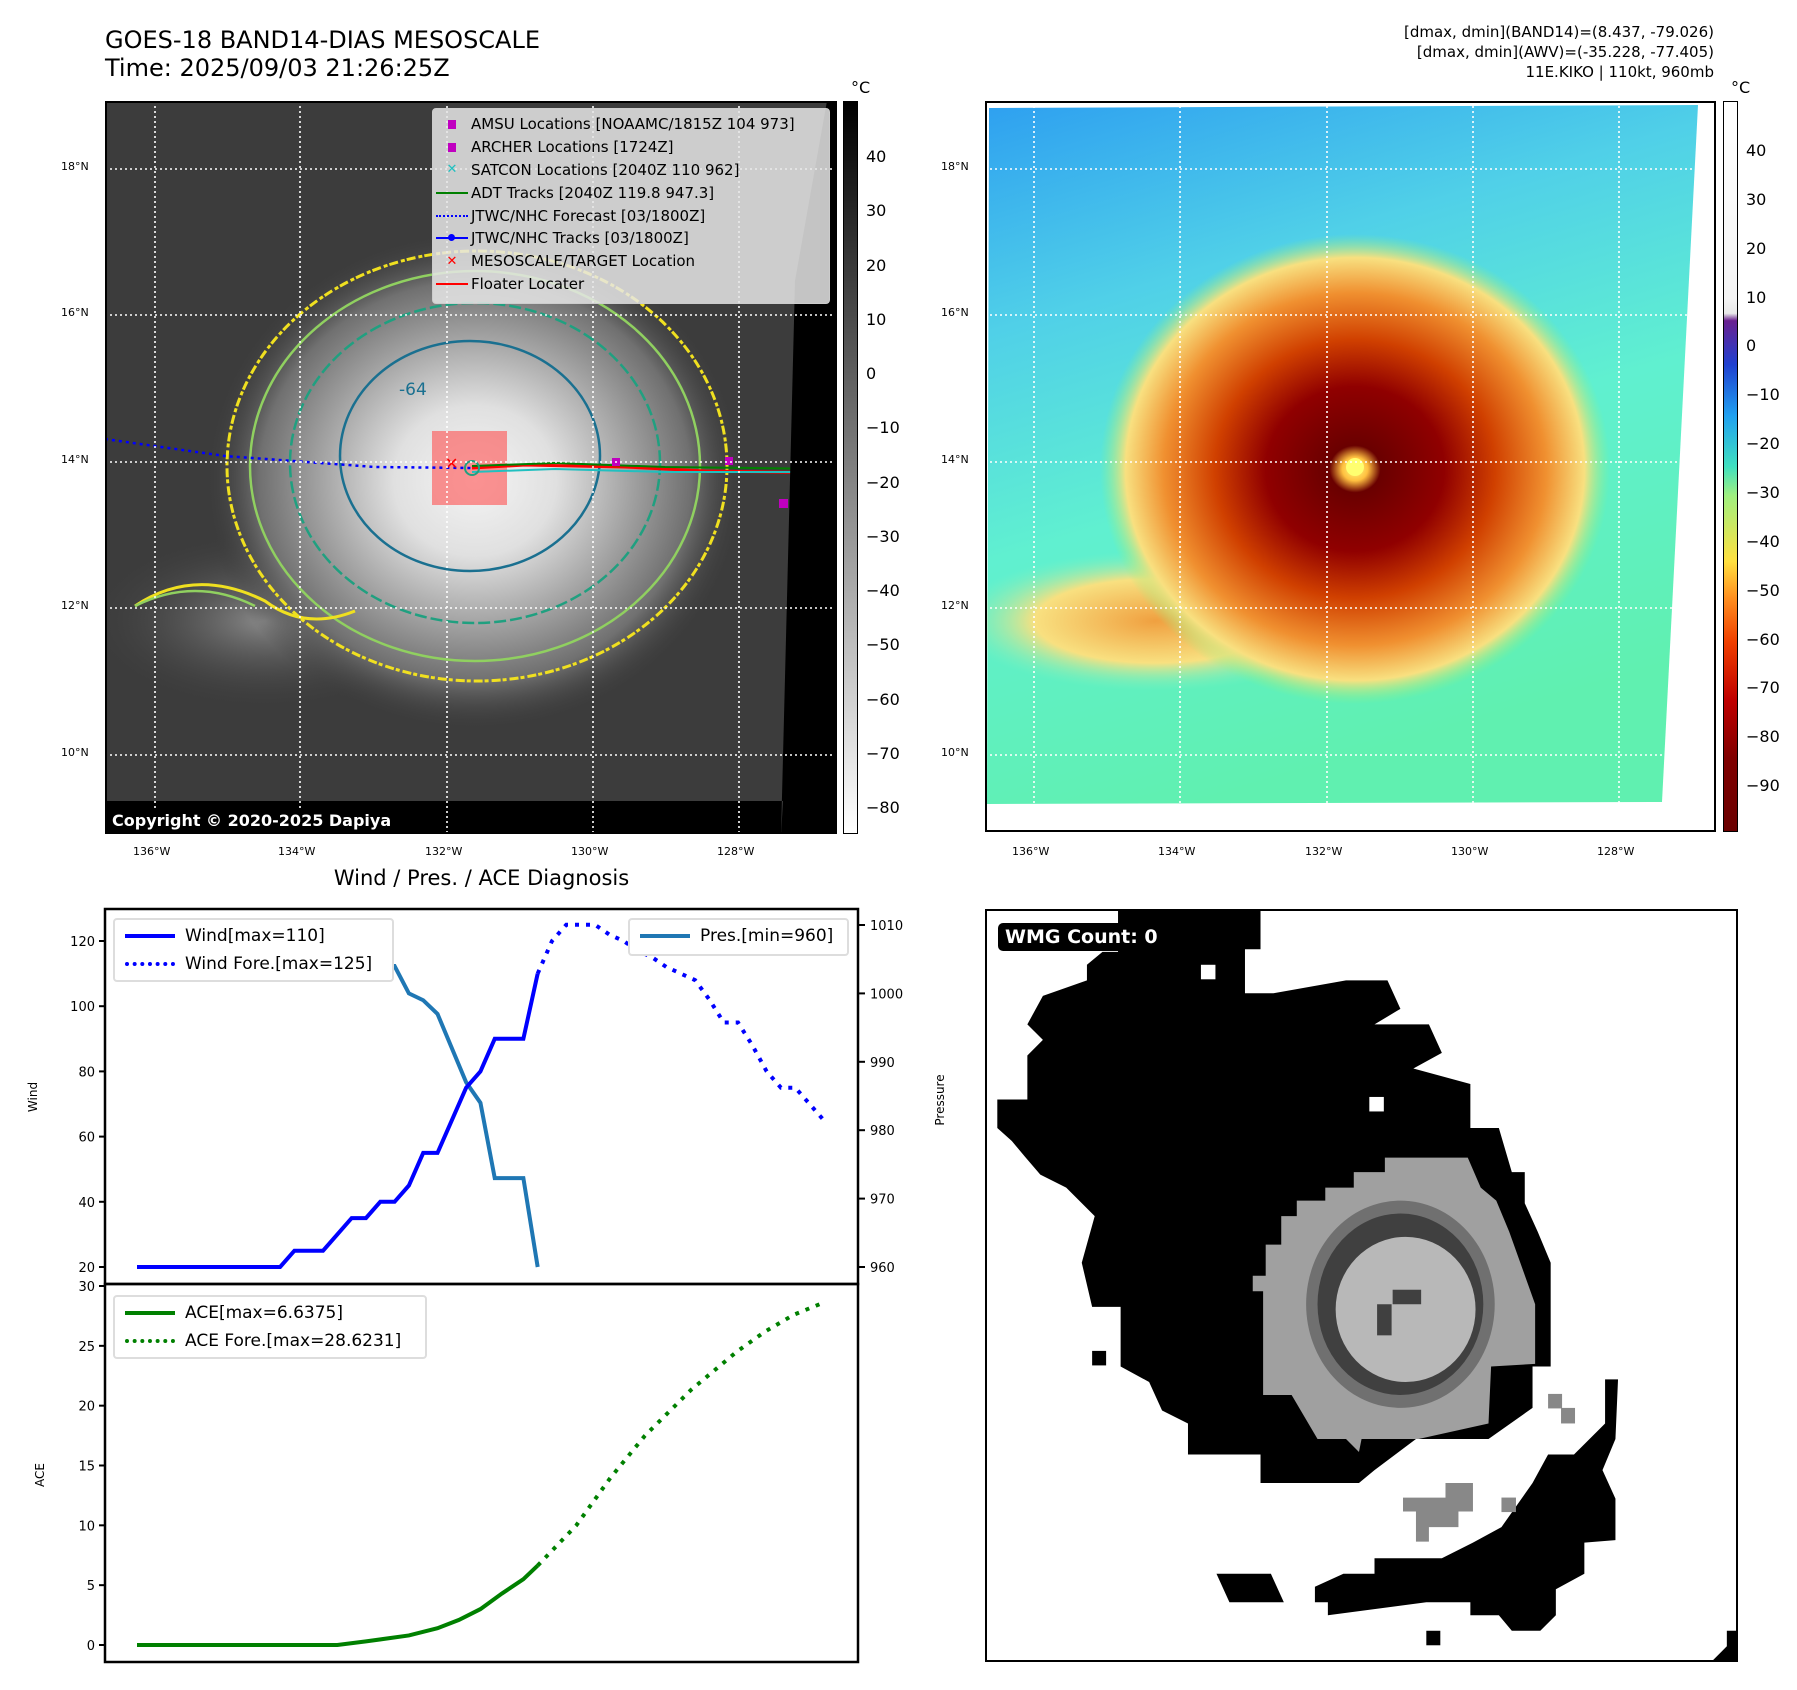 The image size is (1797, 1690). I want to click on ace-tick-label: 15, so click(86, 1467).